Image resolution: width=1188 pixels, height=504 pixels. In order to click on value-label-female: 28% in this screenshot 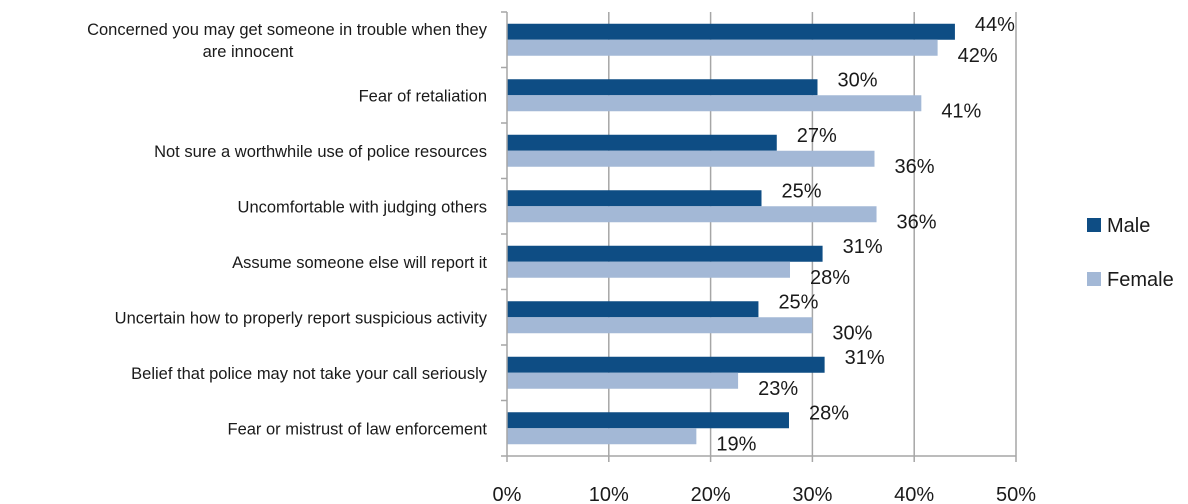, I will do `click(830, 278)`.